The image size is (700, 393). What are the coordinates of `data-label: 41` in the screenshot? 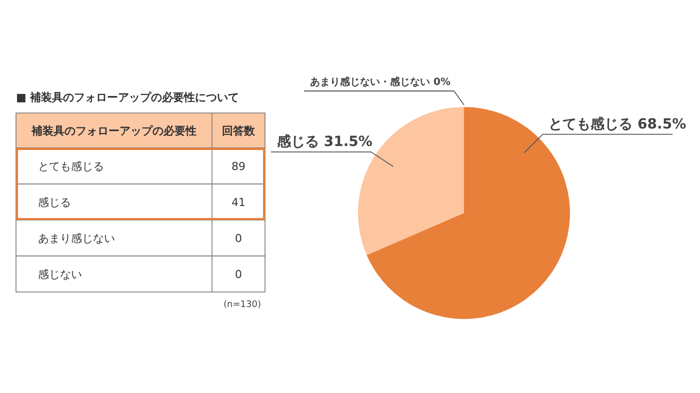 It's located at (239, 202).